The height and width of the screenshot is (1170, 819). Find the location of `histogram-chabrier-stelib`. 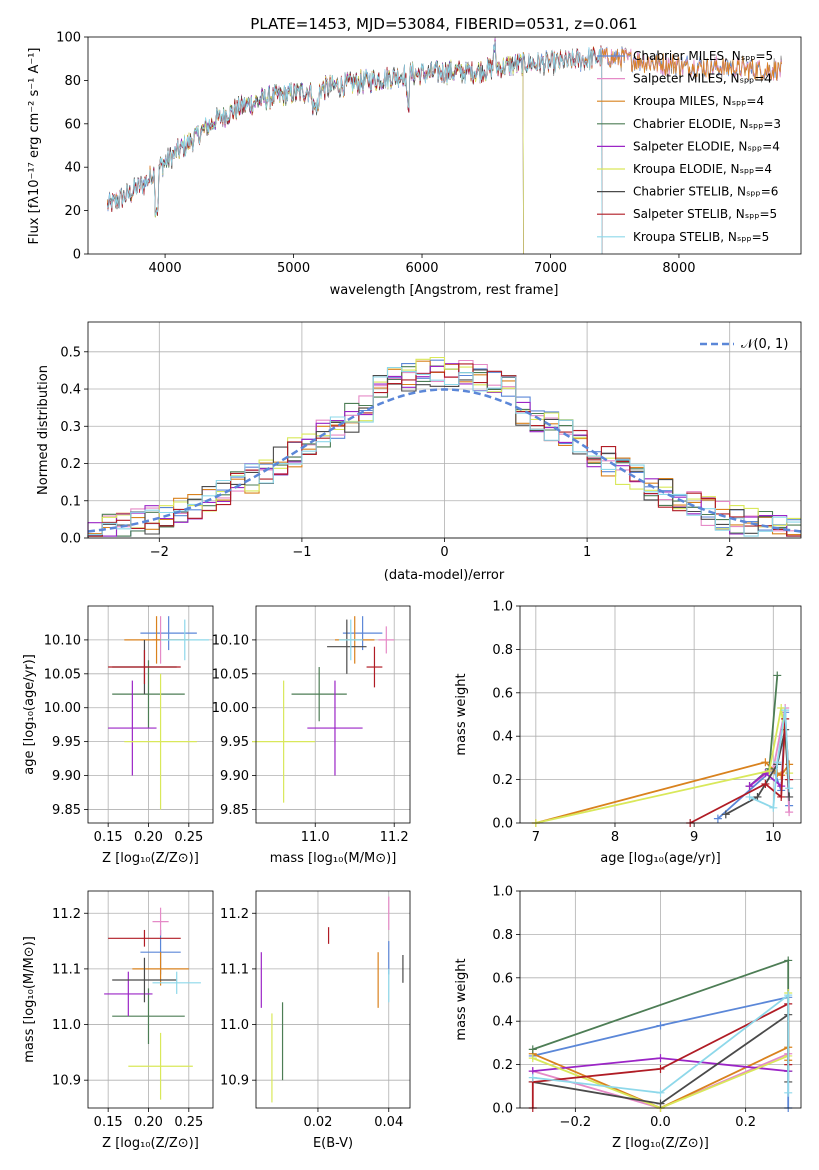

histogram-chabrier-stelib is located at coordinates (444, 453).